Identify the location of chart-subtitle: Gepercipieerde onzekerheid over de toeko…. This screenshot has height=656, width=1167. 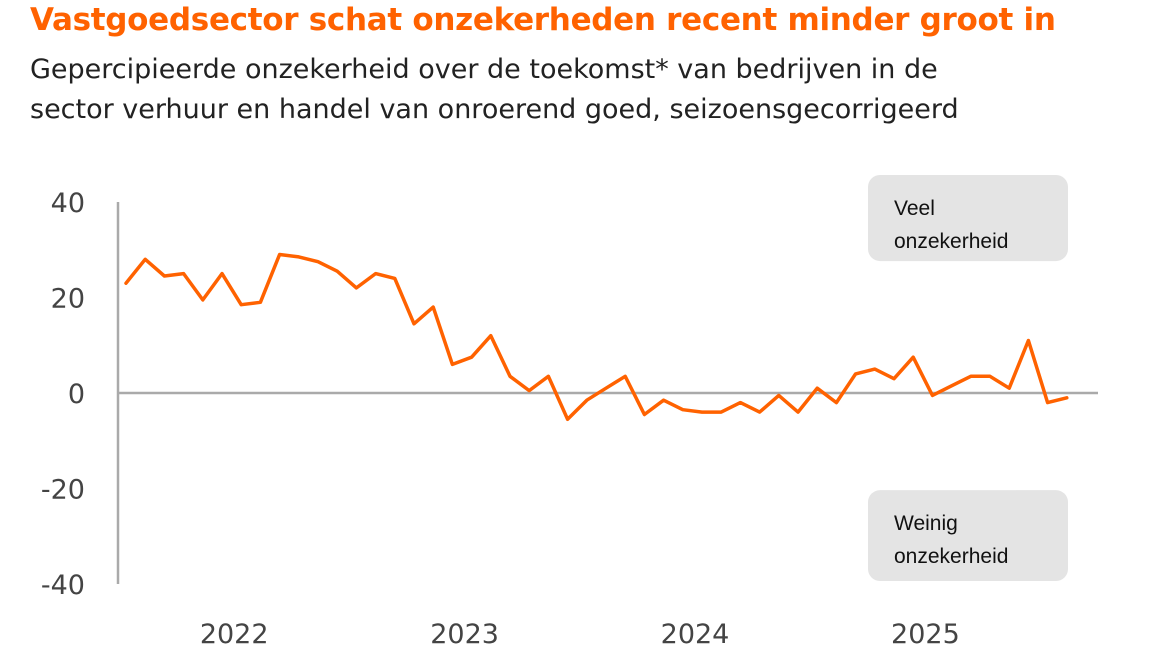
(585, 90).